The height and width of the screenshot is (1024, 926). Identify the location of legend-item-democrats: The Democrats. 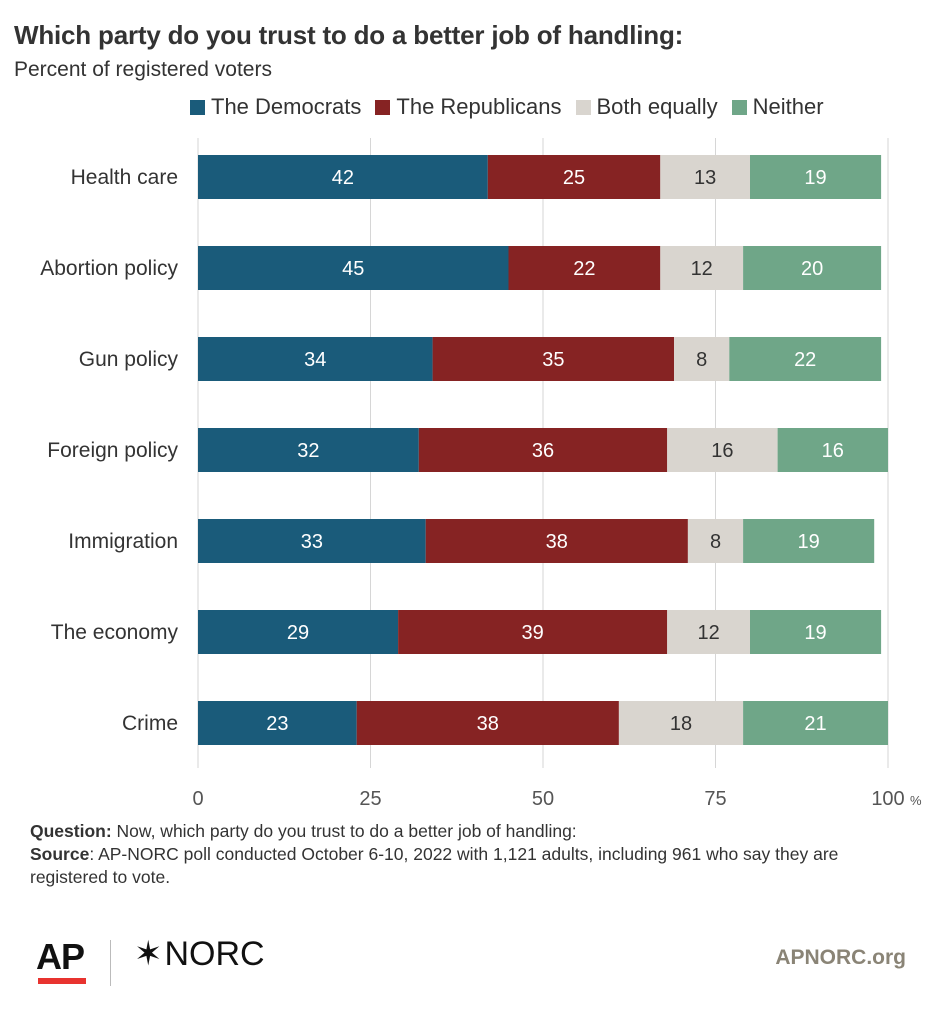
(275, 107).